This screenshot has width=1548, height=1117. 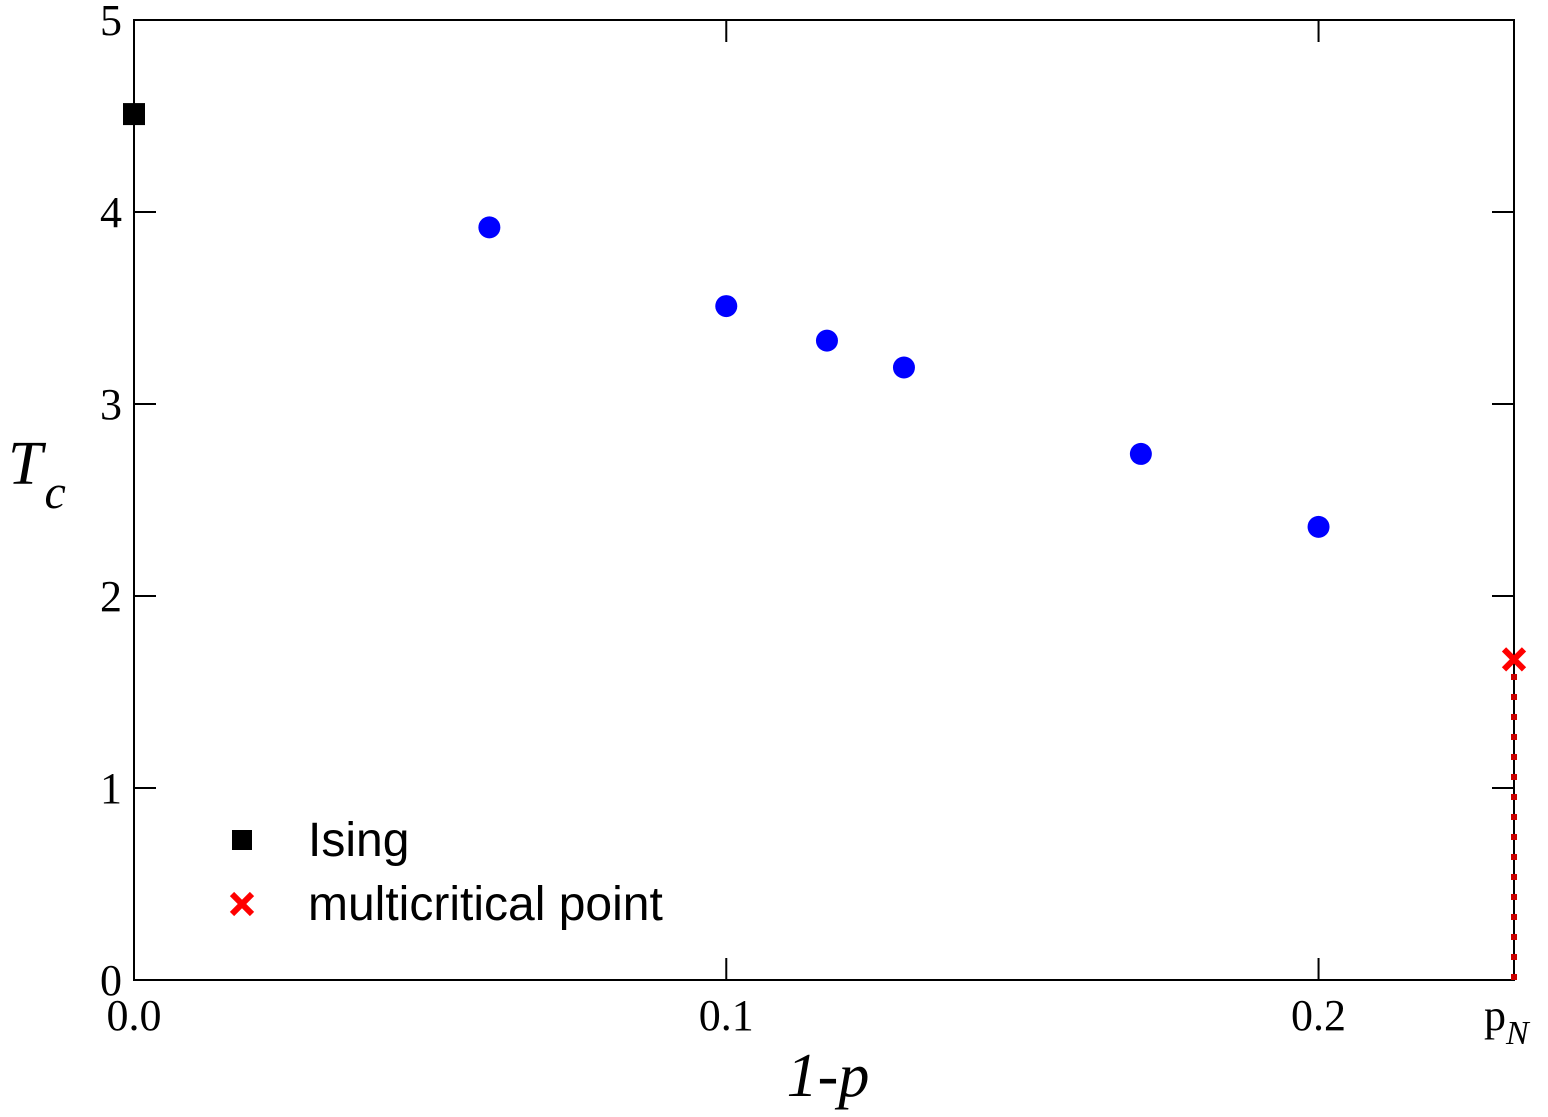 I want to click on data-point-square, so click(x=134, y=114).